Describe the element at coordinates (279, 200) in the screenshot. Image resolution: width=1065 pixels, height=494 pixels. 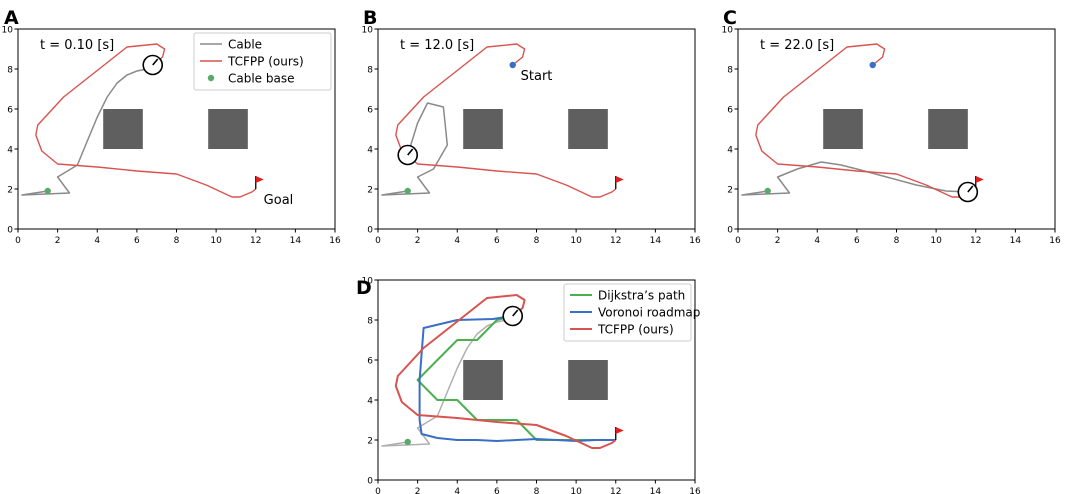
I see `annotation-goal: Goal` at that location.